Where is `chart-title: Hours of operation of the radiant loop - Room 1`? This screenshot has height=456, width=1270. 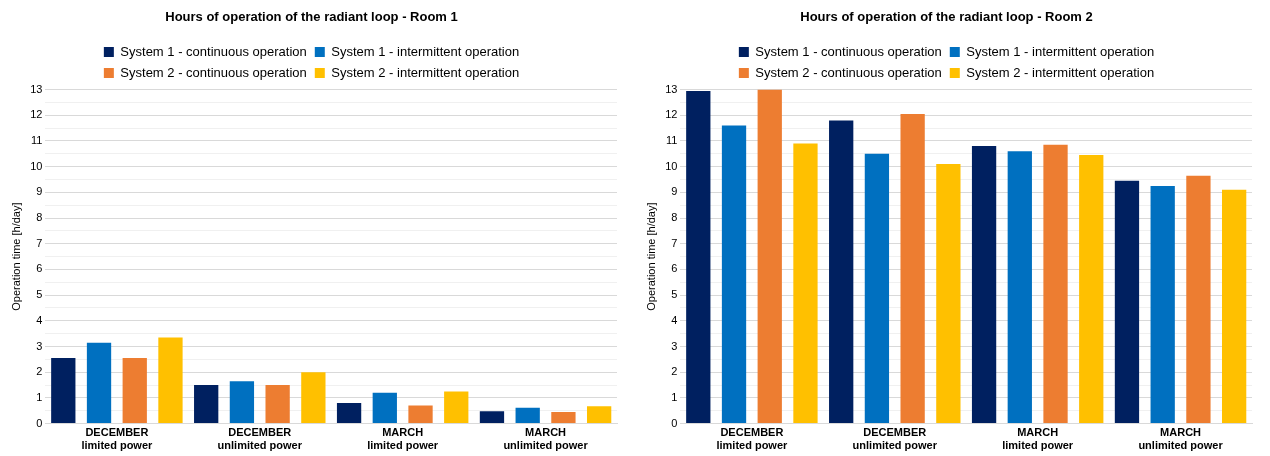
chart-title: Hours of operation of the radiant loop - Room 1 is located at coordinates (311, 17).